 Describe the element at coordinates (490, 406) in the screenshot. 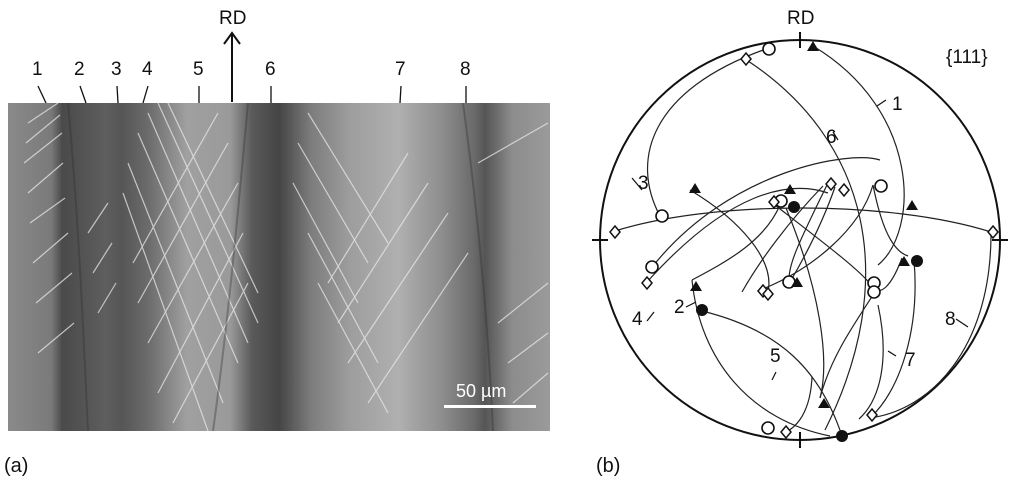

I see `scale-bar` at that location.